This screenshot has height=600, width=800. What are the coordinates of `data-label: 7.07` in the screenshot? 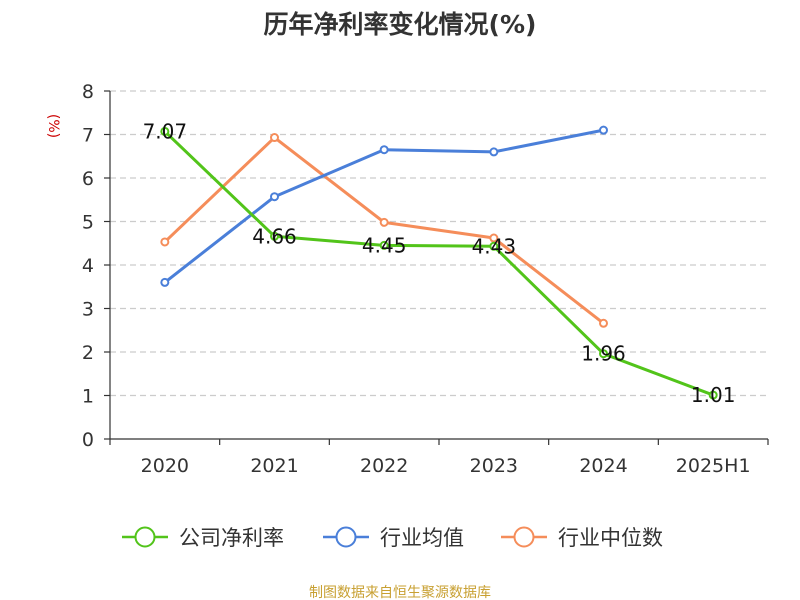 It's located at (165, 131).